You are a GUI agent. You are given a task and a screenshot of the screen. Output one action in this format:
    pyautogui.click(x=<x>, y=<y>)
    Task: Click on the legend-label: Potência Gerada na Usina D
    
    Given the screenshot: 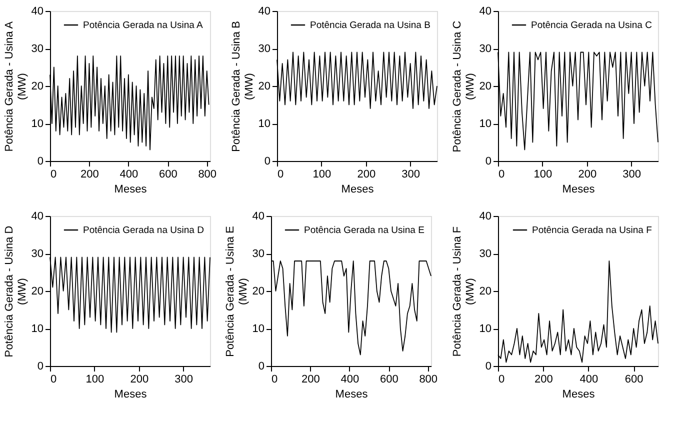 What is the action you would take?
    pyautogui.click(x=143, y=230)
    